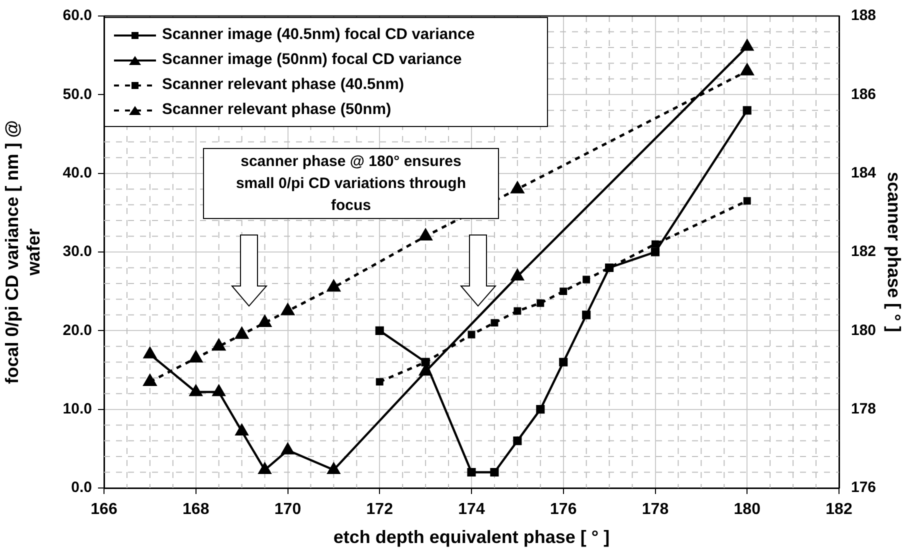 Image resolution: width=906 pixels, height=553 pixels. I want to click on y-axis-title: focal 0/pi CD variance [ nm ] @ wafer, so click(23, 252).